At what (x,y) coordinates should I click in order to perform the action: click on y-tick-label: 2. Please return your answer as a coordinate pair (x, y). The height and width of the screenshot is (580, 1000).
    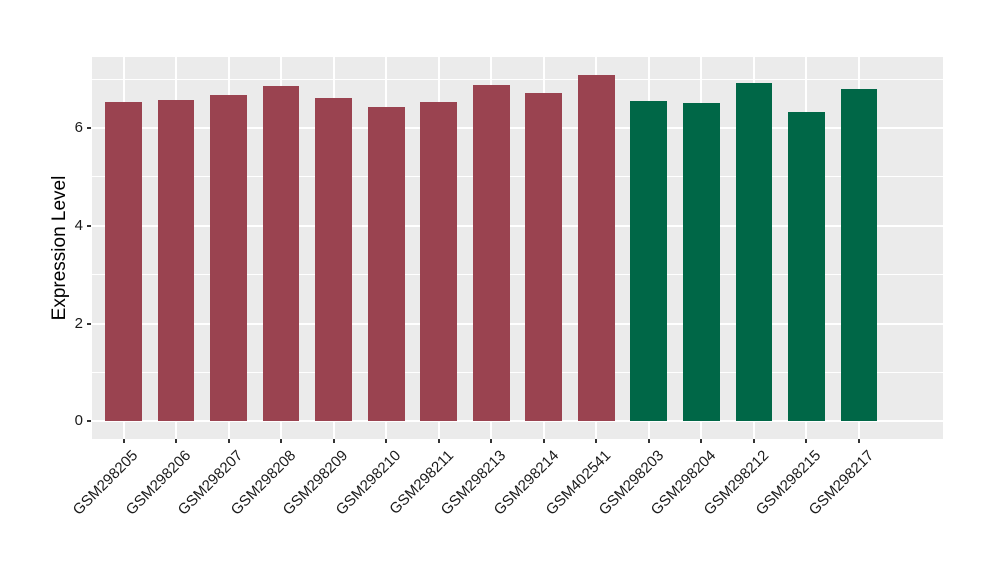
    Looking at the image, I should click on (78, 323).